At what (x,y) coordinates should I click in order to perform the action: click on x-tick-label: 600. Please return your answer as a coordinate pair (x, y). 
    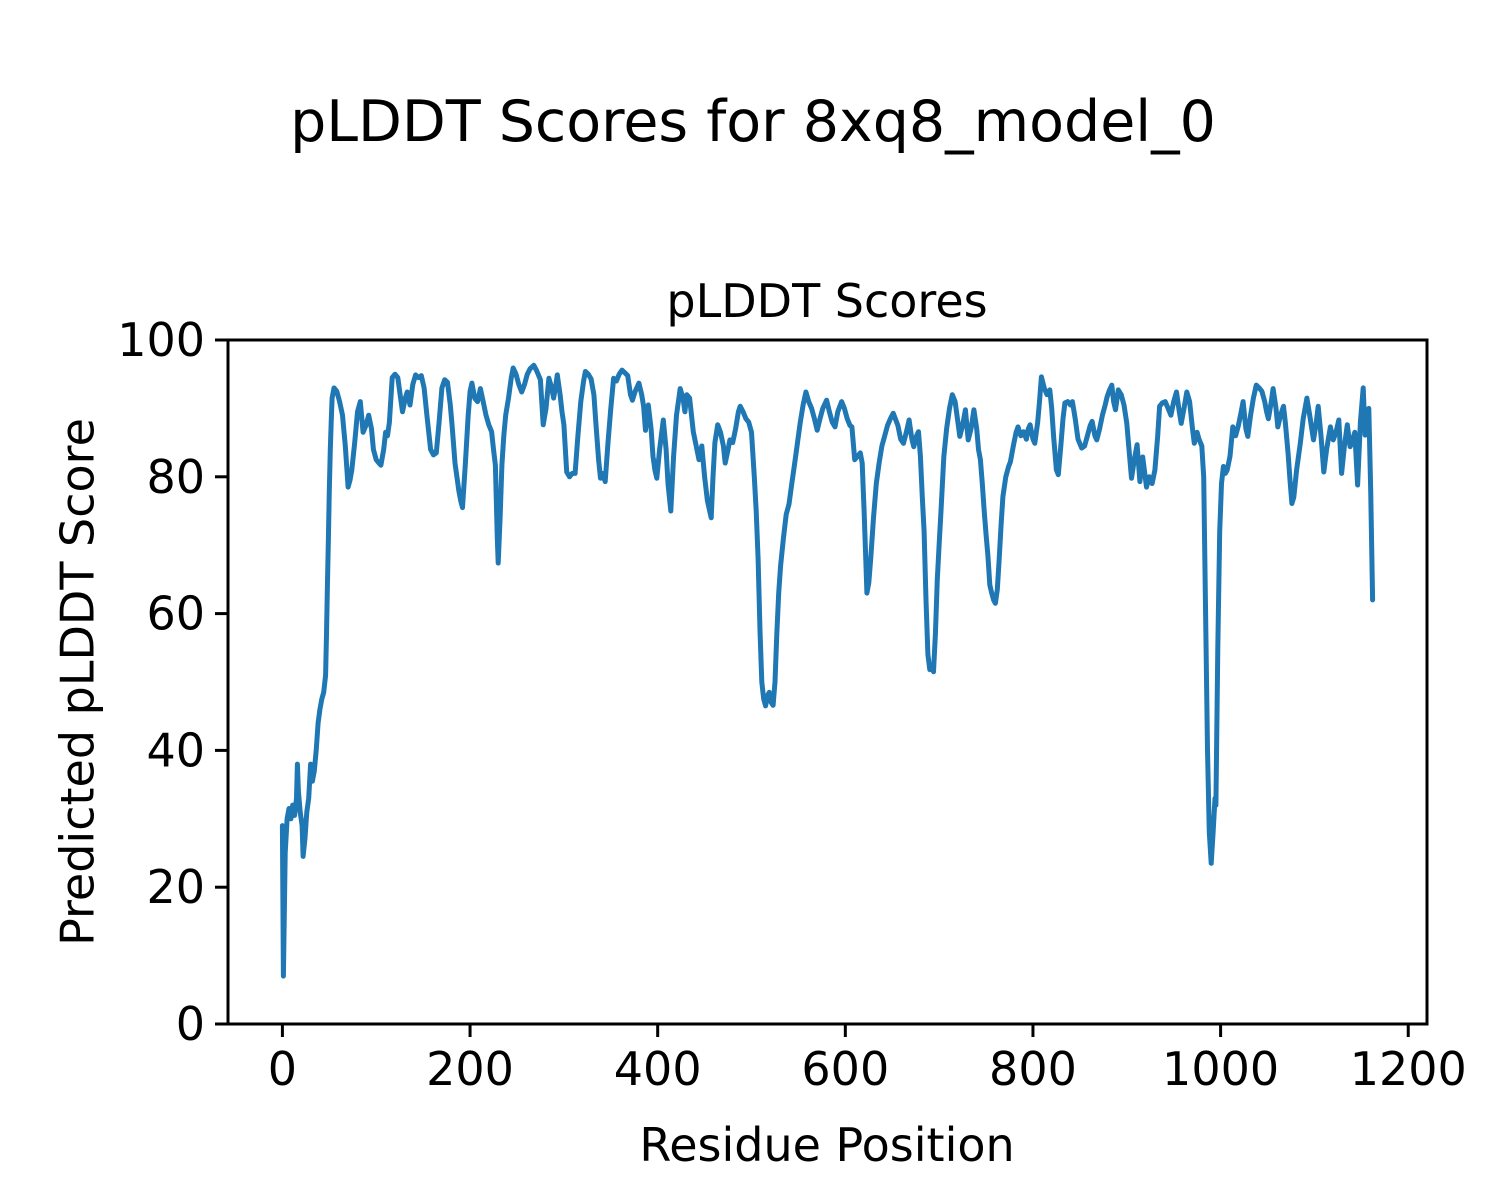
    Looking at the image, I should click on (845, 1069).